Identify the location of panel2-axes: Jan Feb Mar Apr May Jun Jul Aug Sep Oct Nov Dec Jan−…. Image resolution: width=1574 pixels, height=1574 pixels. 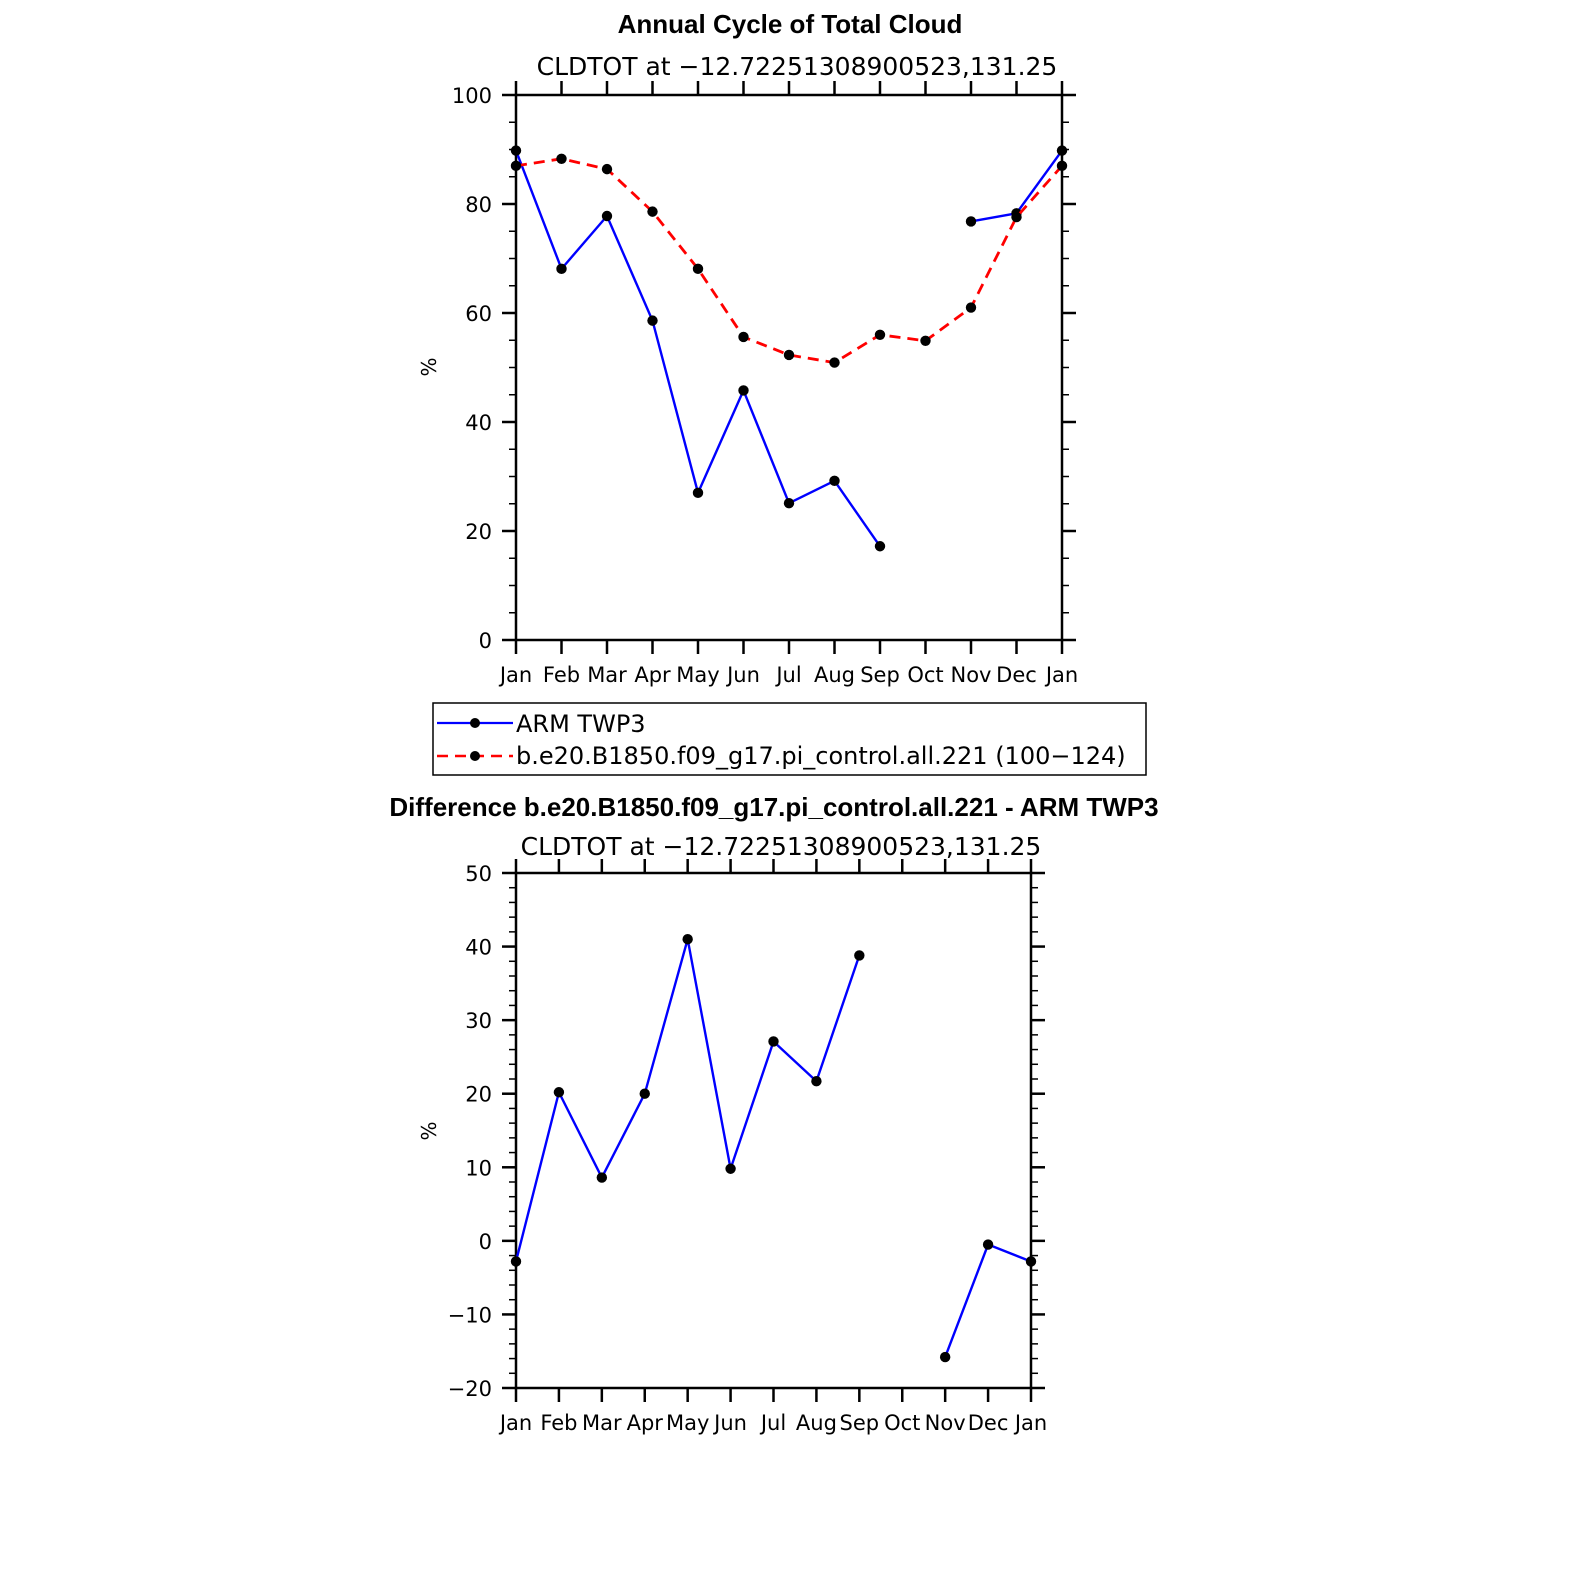
(747, 1147).